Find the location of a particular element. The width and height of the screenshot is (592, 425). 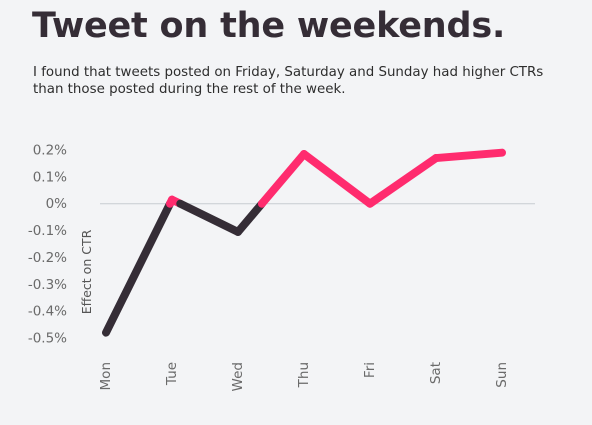

y-tick-label: -0.1% is located at coordinates (47, 231).